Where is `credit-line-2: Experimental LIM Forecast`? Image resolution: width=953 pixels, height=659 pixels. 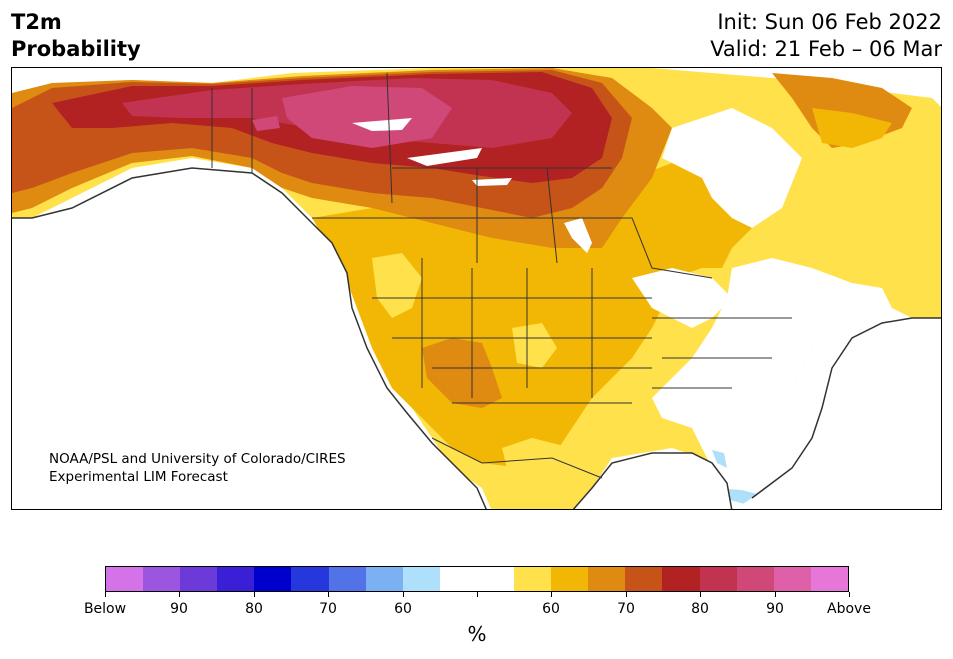 credit-line-2: Experimental LIM Forecast is located at coordinates (138, 477).